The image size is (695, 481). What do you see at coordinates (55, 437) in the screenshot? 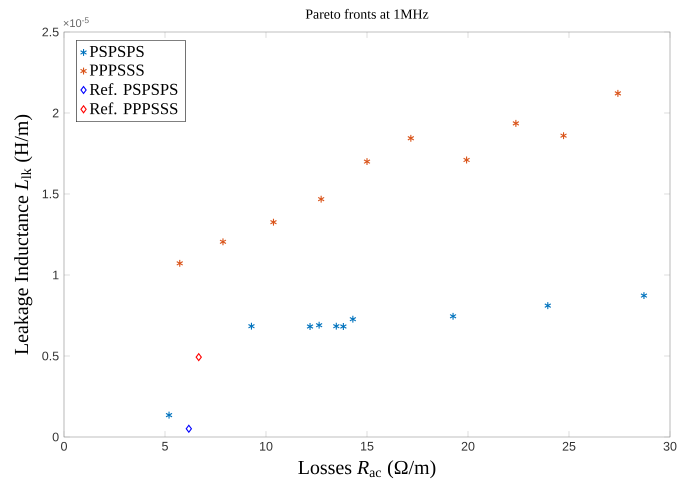
I see `y-tick-label: 0` at bounding box center [55, 437].